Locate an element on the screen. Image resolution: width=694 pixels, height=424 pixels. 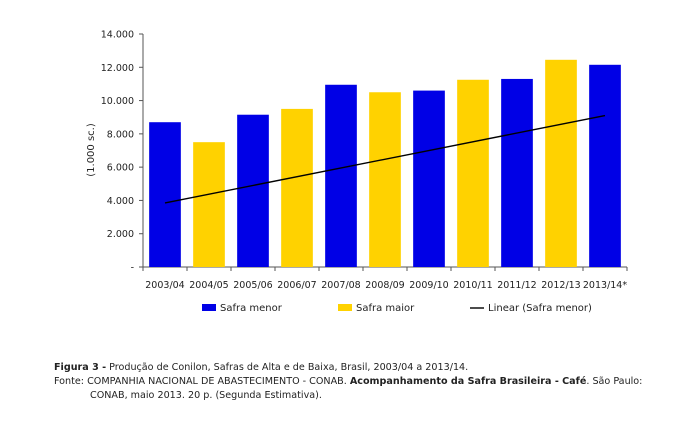
y-tick-label: 6.000 is located at coordinates (120, 168).